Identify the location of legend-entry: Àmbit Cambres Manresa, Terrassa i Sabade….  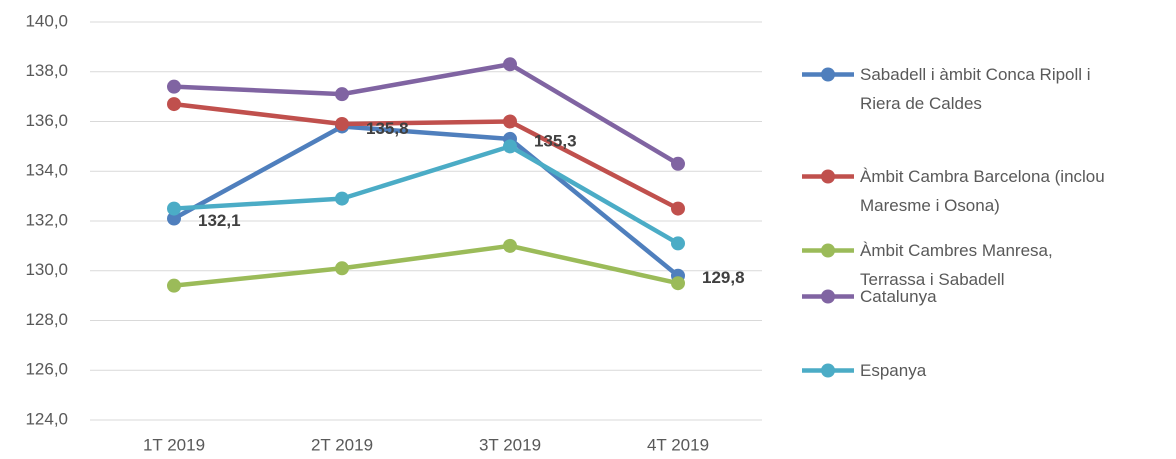
(988, 265).